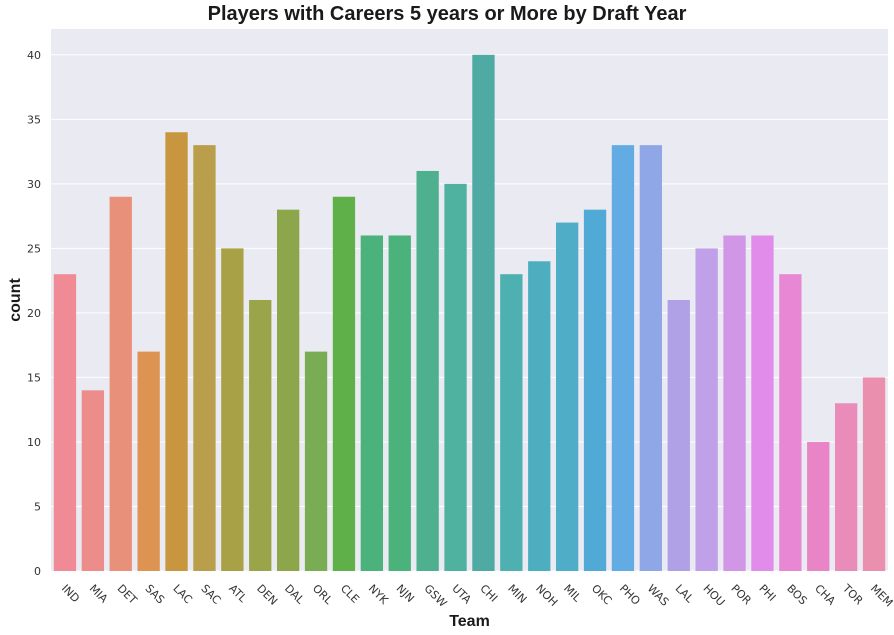 The width and height of the screenshot is (894, 635). Describe the element at coordinates (455, 377) in the screenshot. I see `bar-uta` at that location.